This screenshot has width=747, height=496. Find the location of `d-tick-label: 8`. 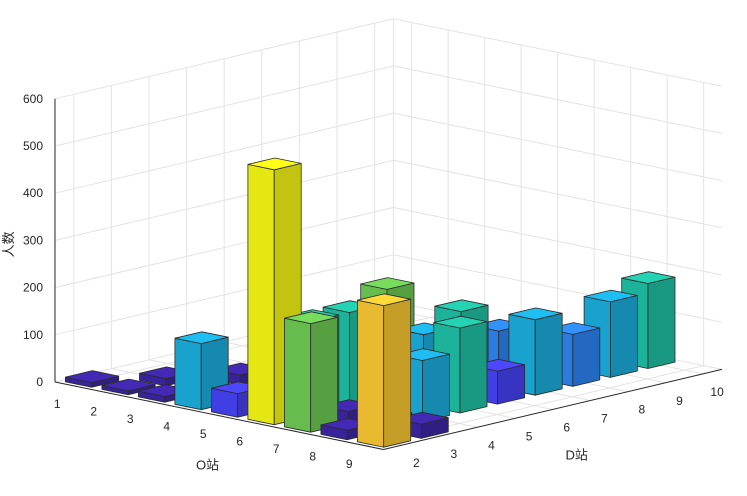

d-tick-label: 8 is located at coordinates (642, 410).